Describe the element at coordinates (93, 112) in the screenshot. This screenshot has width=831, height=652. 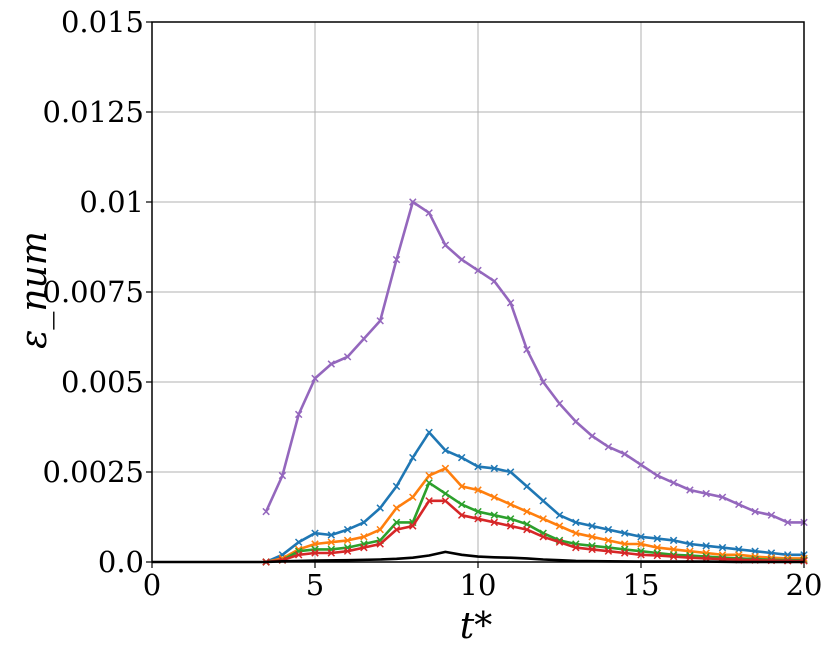
I see `y-tick-label: 0.0125` at that location.